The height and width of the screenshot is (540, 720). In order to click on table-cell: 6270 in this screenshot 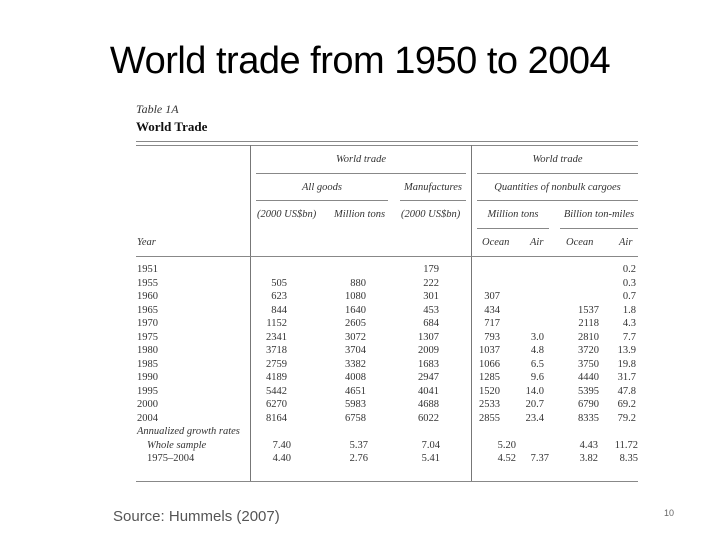, I will do `click(276, 404)`.